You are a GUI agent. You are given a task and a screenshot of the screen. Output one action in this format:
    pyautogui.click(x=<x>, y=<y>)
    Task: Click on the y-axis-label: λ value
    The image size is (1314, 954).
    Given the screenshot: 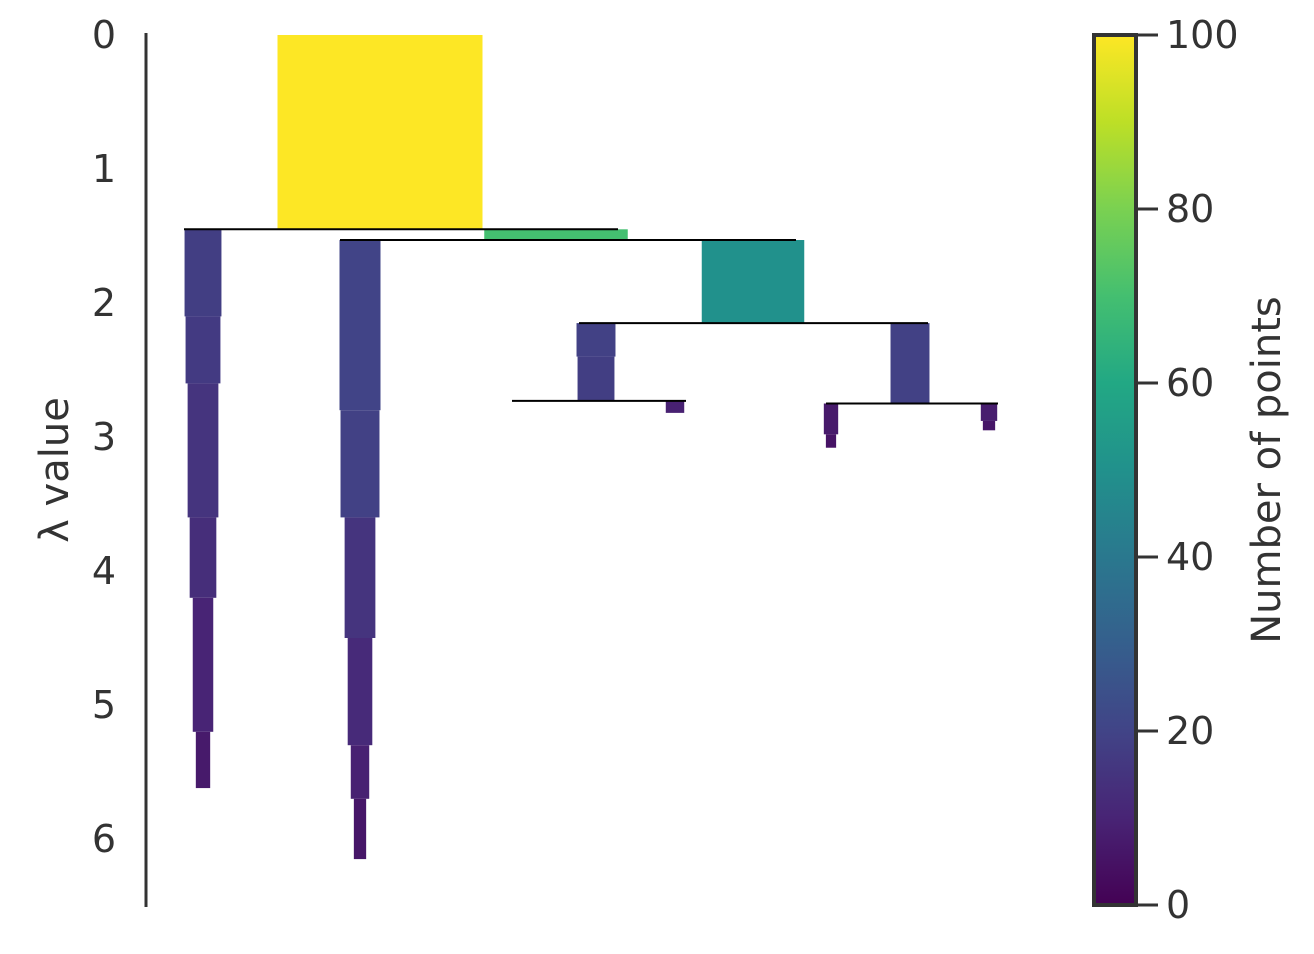 What is the action you would take?
    pyautogui.click(x=55, y=470)
    